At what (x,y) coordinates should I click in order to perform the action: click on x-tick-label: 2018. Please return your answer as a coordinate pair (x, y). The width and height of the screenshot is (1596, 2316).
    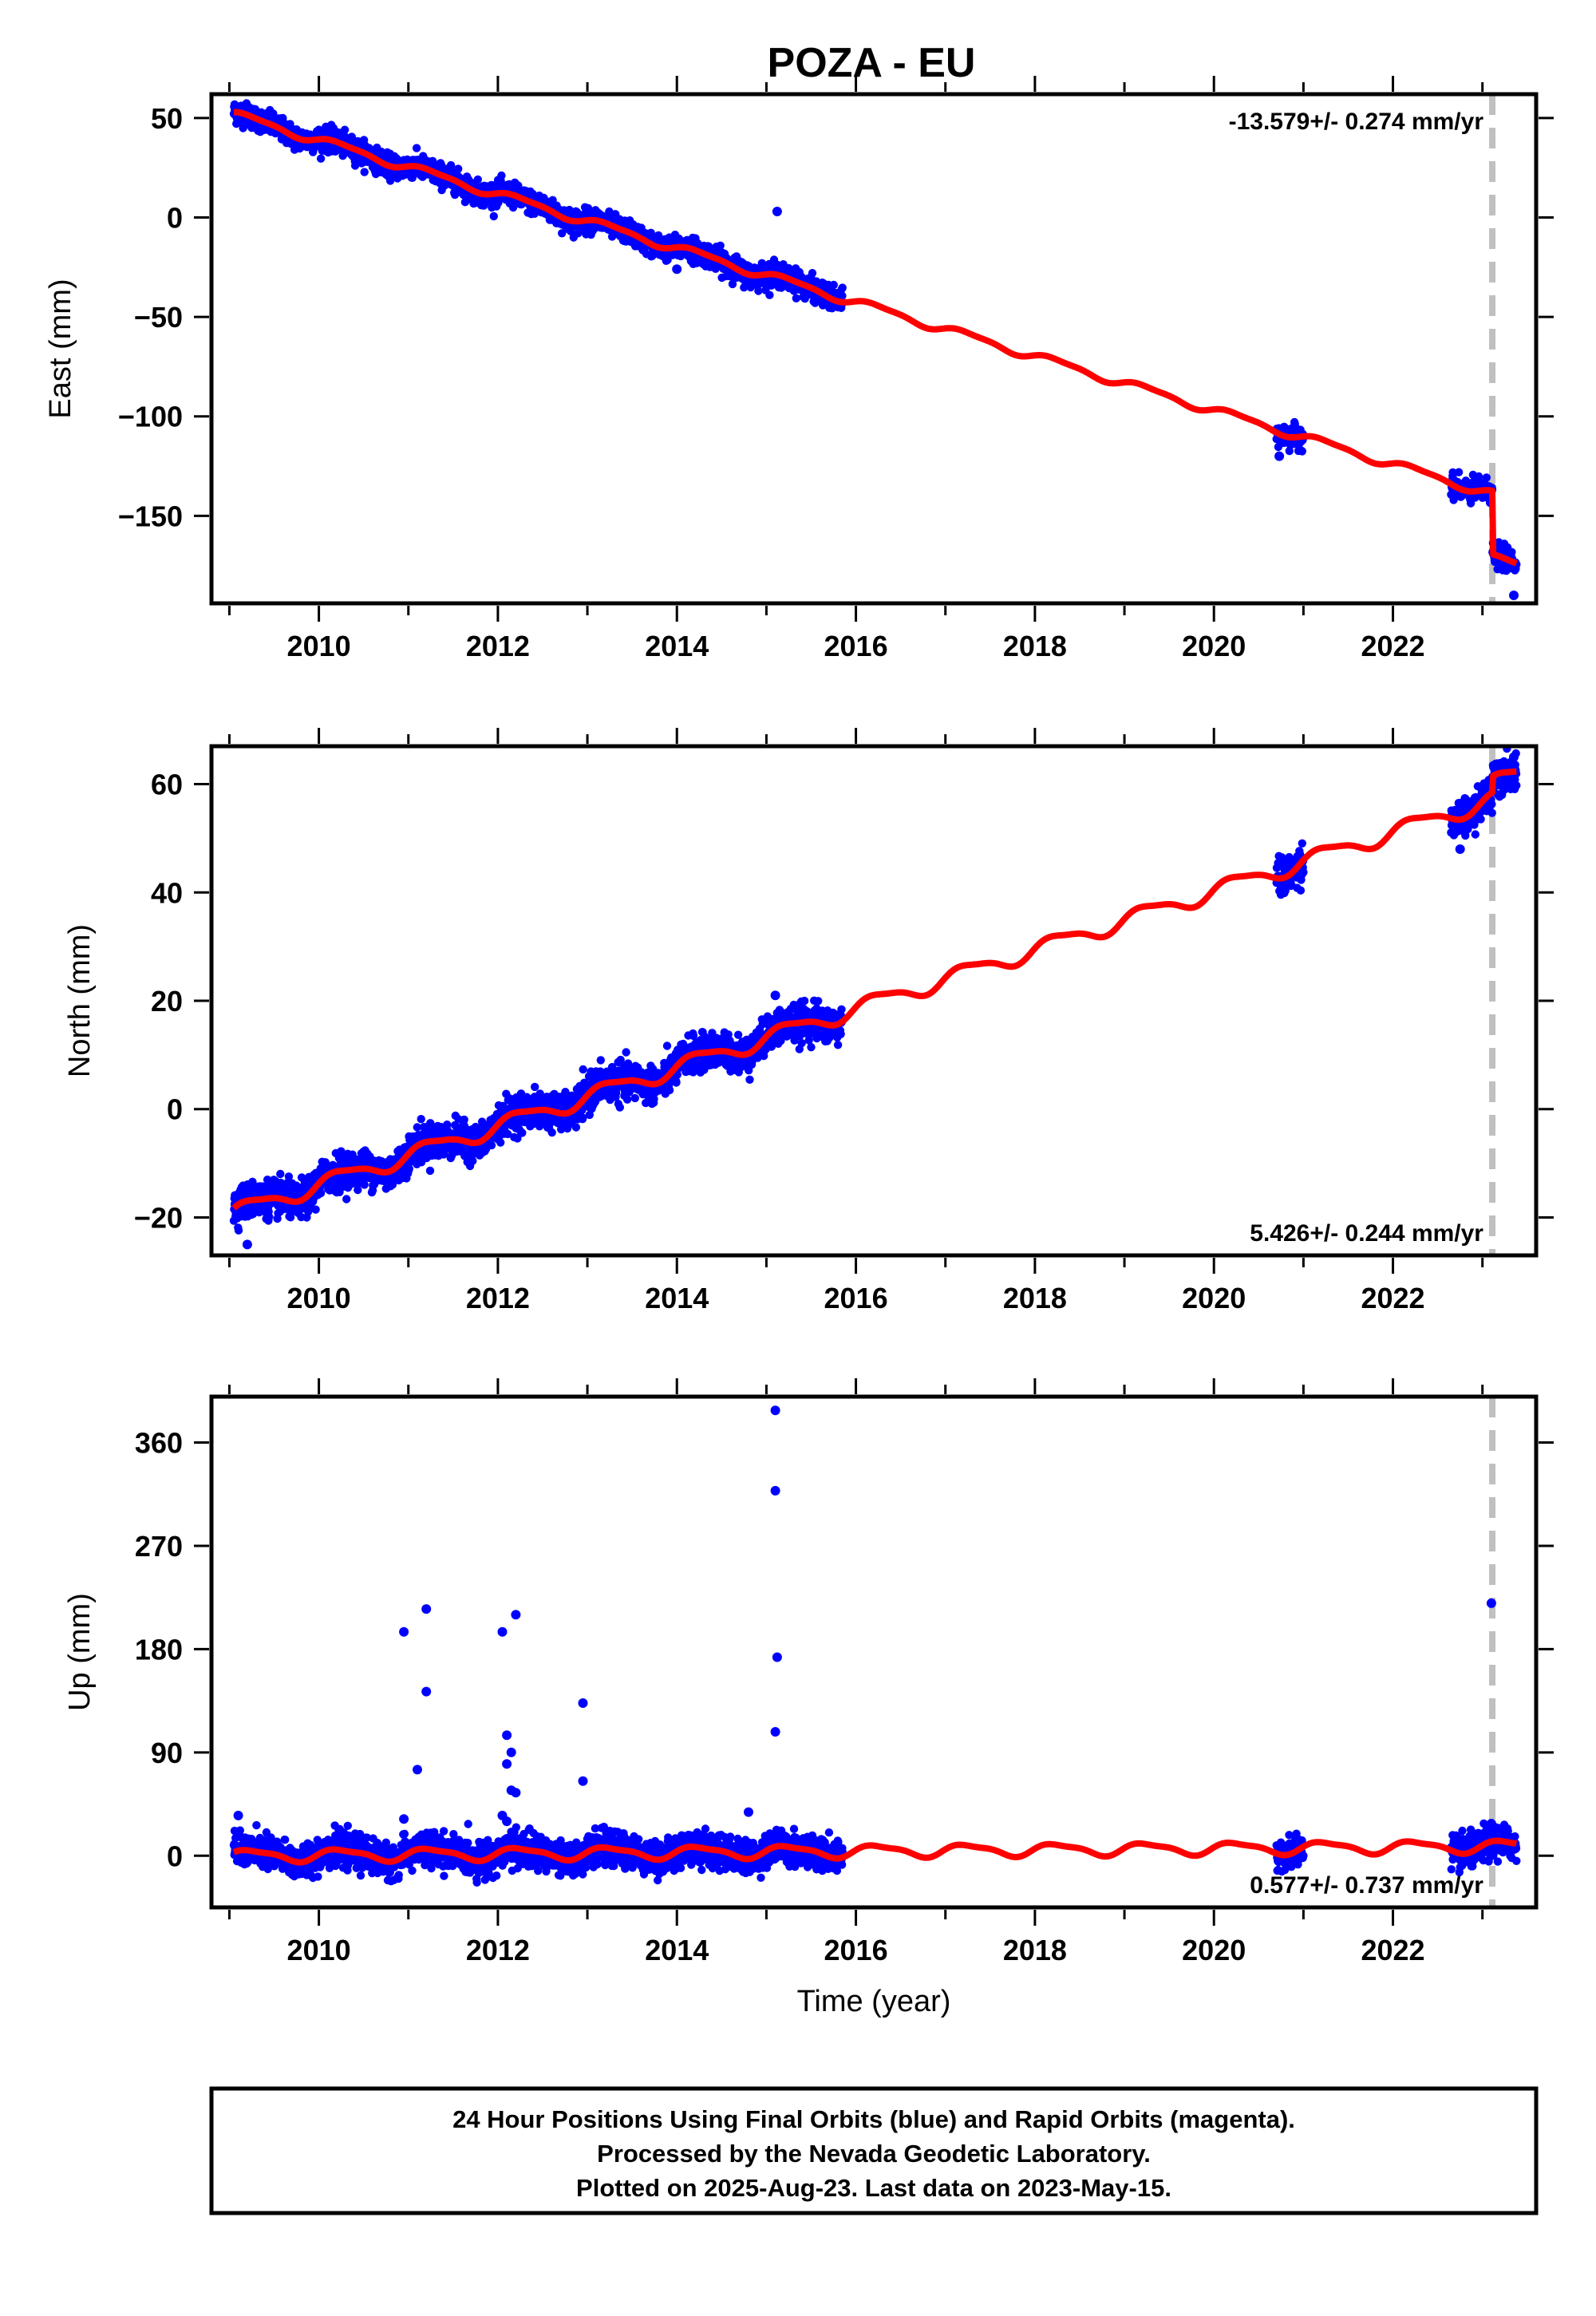
    Looking at the image, I should click on (1035, 646).